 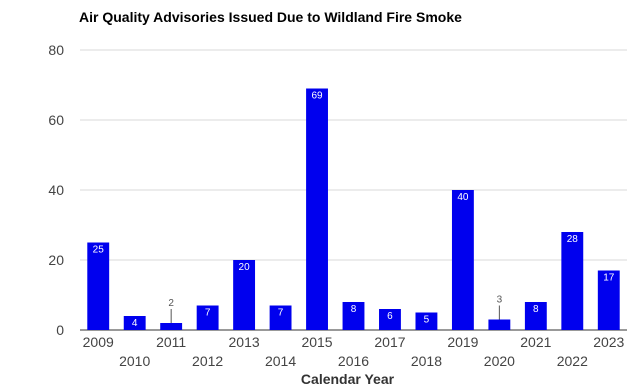 I want to click on data-label-2023: 17, so click(x=609, y=278).